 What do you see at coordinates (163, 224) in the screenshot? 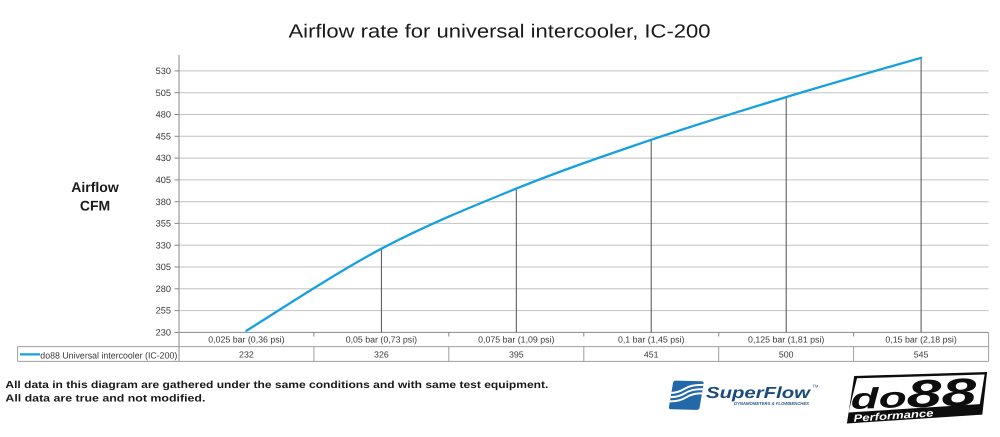
I see `svg-text: 355` at bounding box center [163, 224].